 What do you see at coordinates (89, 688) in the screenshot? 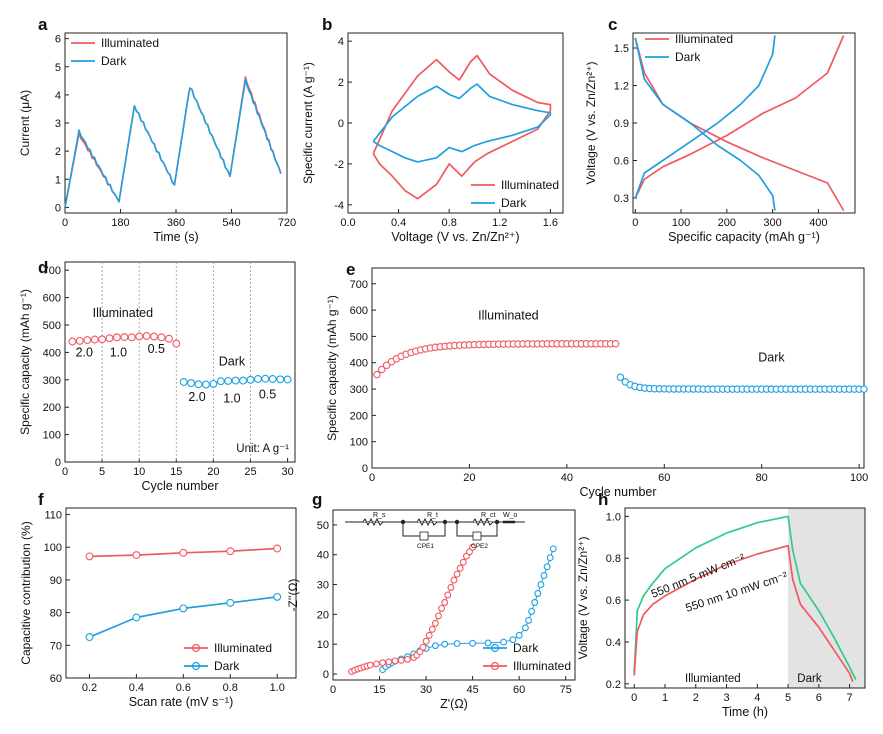
I see `x-tick-label: 0.2` at bounding box center [89, 688].